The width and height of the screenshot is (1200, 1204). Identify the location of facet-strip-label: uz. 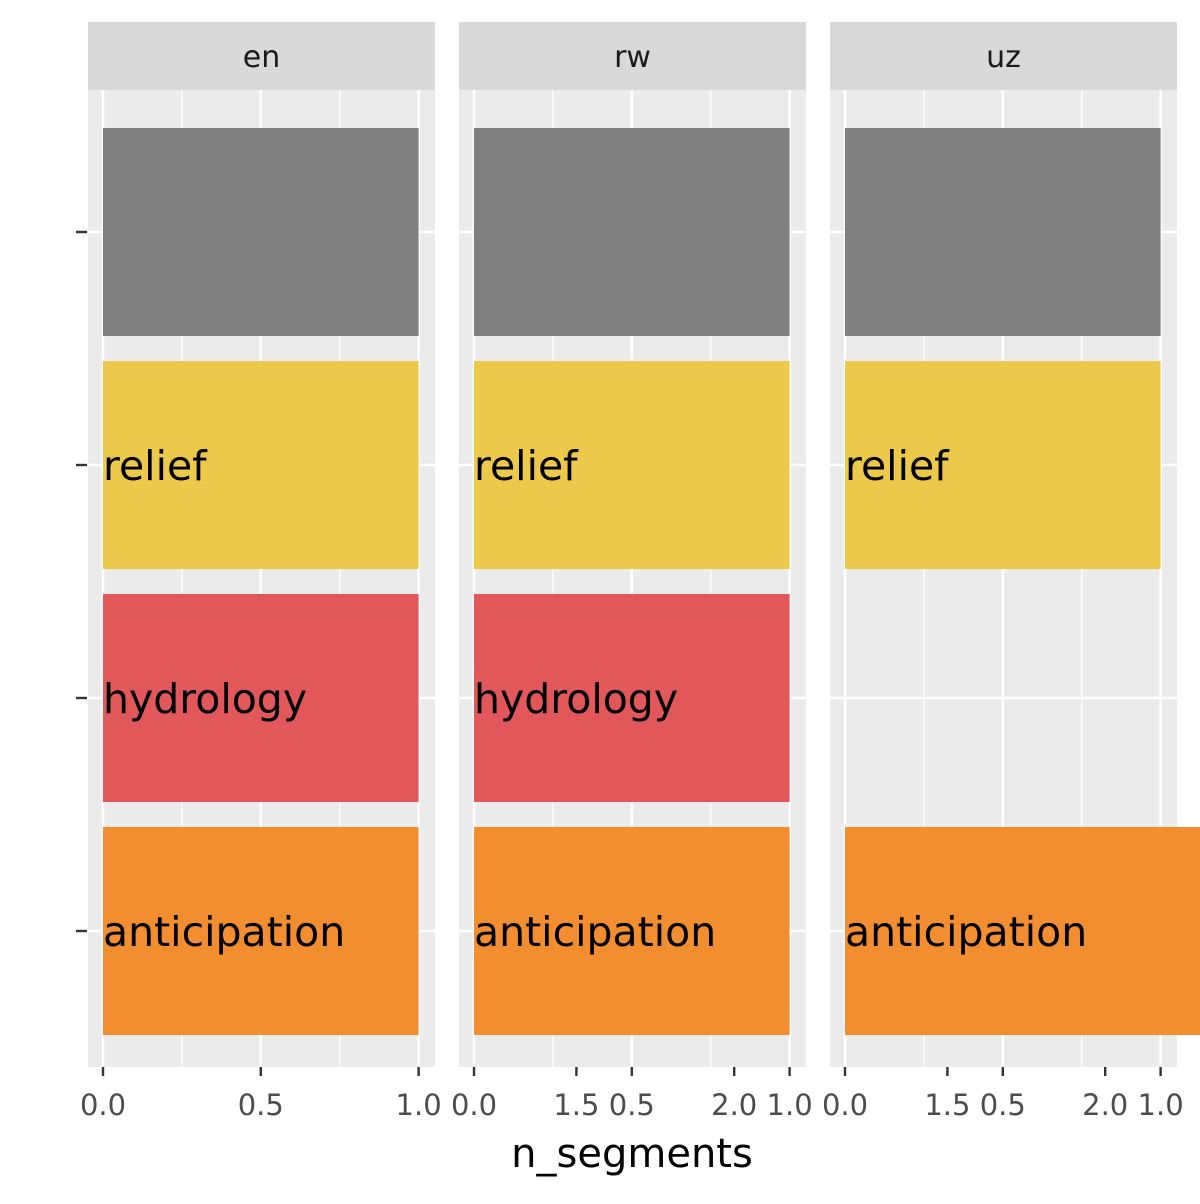
(1003, 57).